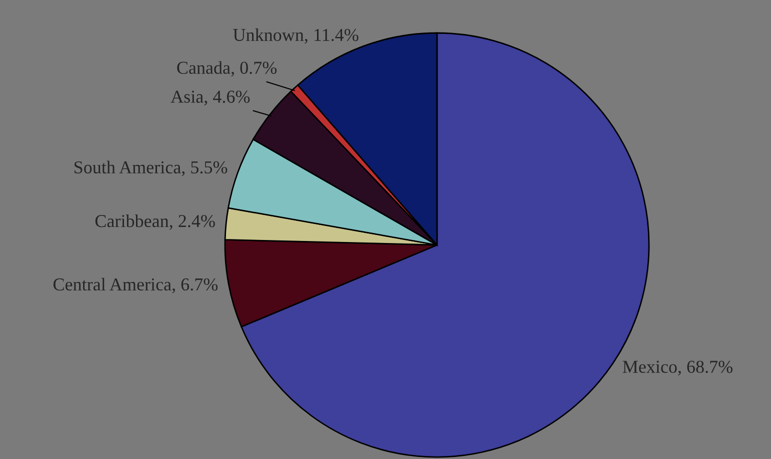 This screenshot has width=771, height=459. Describe the element at coordinates (295, 36) in the screenshot. I see `slice-label: Unknown, 11.4%` at that location.